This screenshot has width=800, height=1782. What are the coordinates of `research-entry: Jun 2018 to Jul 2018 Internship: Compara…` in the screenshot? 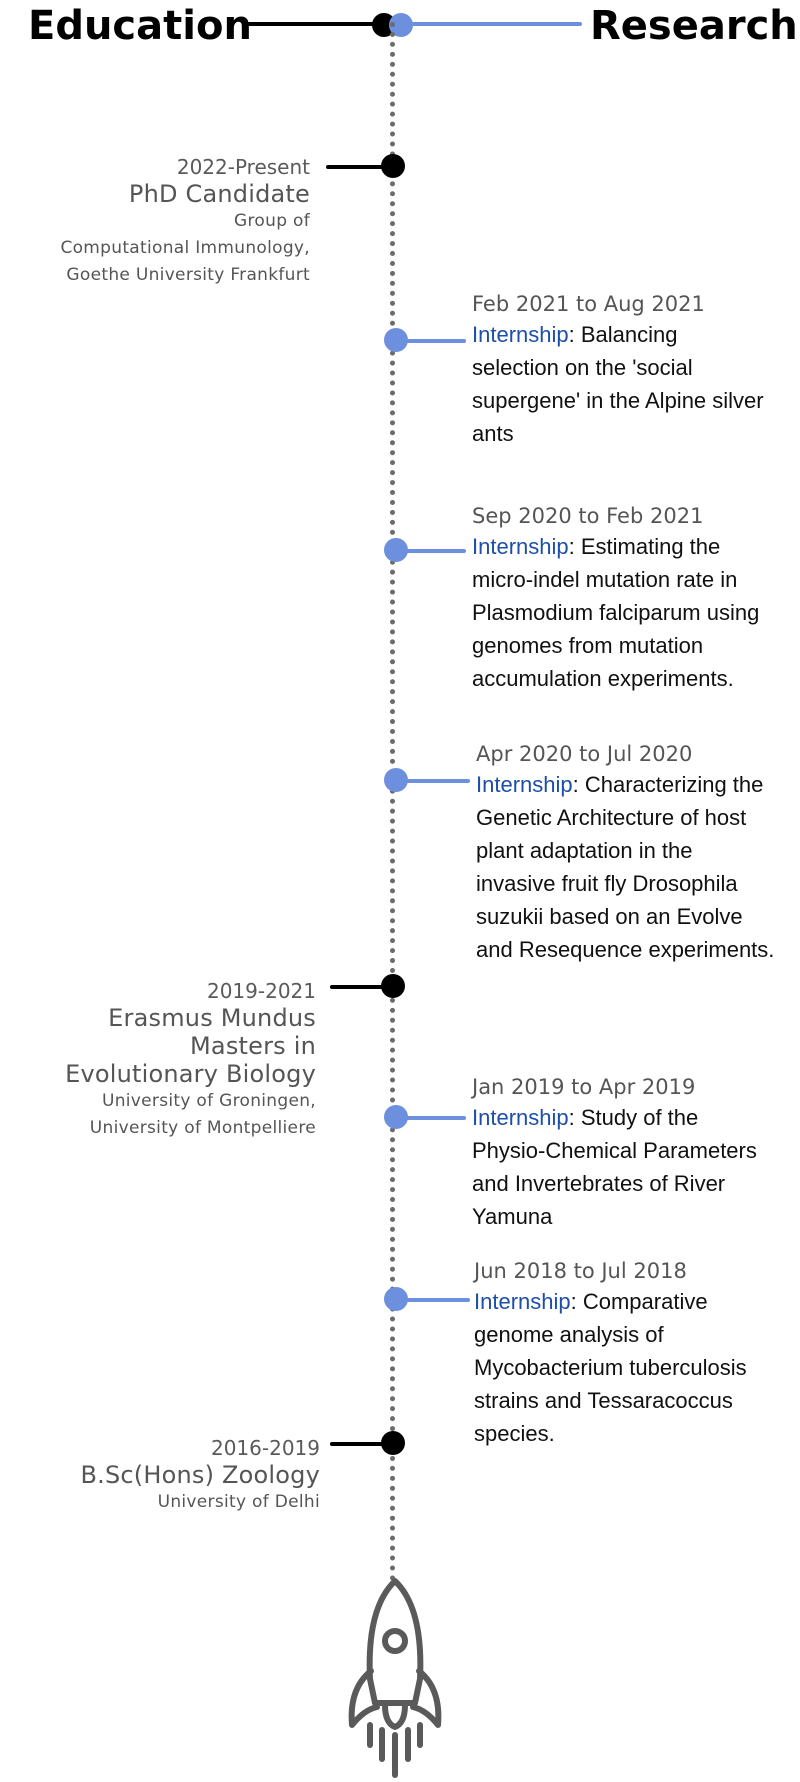 It's located at (637, 1353).